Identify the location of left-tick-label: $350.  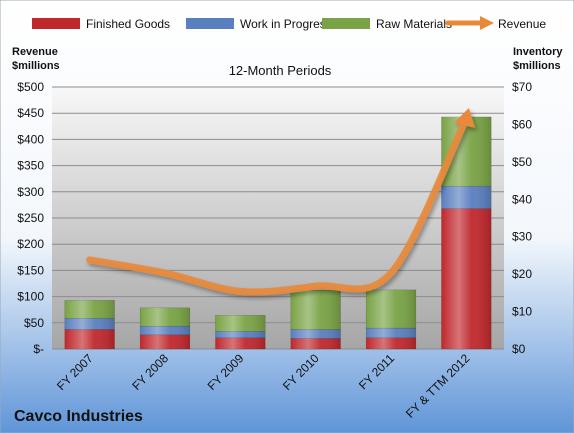
(30, 166).